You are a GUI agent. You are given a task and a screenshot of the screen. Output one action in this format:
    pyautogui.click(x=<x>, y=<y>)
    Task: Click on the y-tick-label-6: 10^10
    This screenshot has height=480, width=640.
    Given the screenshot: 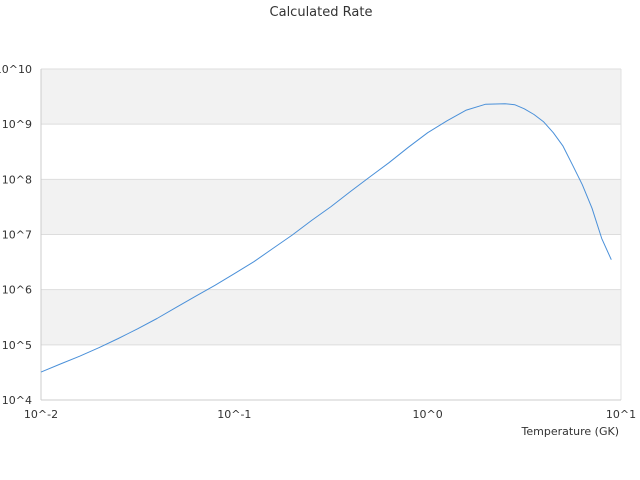 What is the action you would take?
    pyautogui.click(x=16, y=69)
    